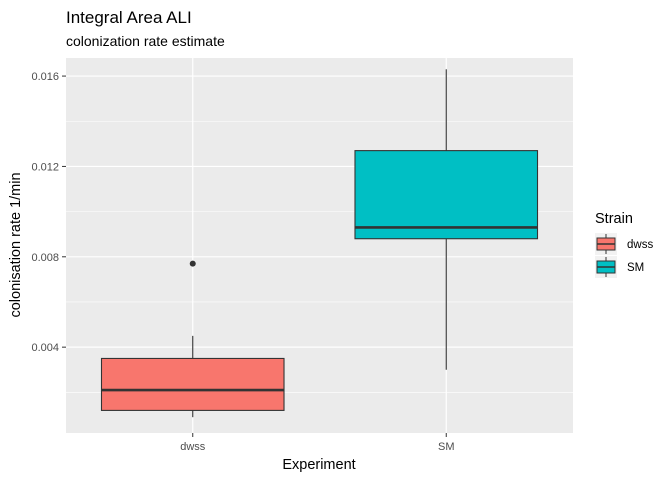 The height and width of the screenshot is (480, 672). Describe the element at coordinates (446, 195) in the screenshot. I see `box-SM` at that location.